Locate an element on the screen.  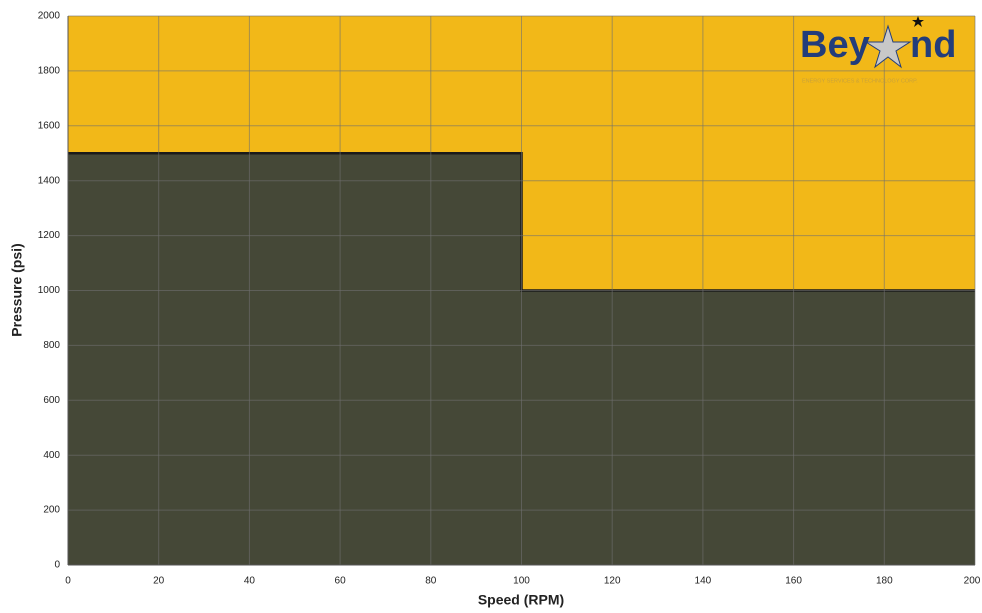
logo-text: Bey is located at coordinates (835, 45).